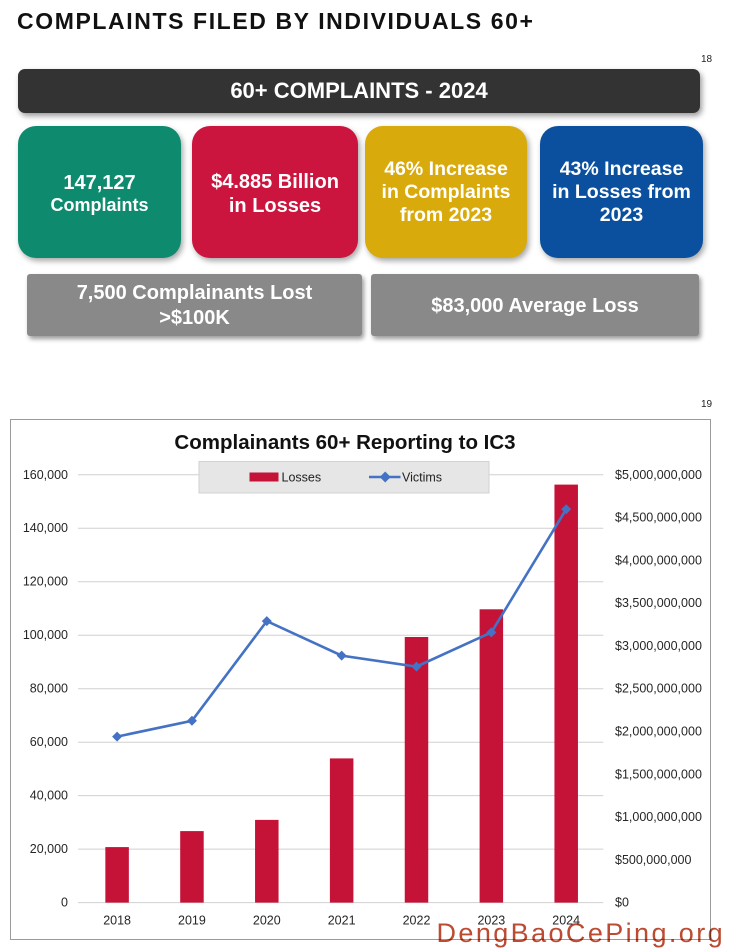  Describe the element at coordinates (658, 560) in the screenshot. I see `svg-text: $4,000,000,000` at that location.